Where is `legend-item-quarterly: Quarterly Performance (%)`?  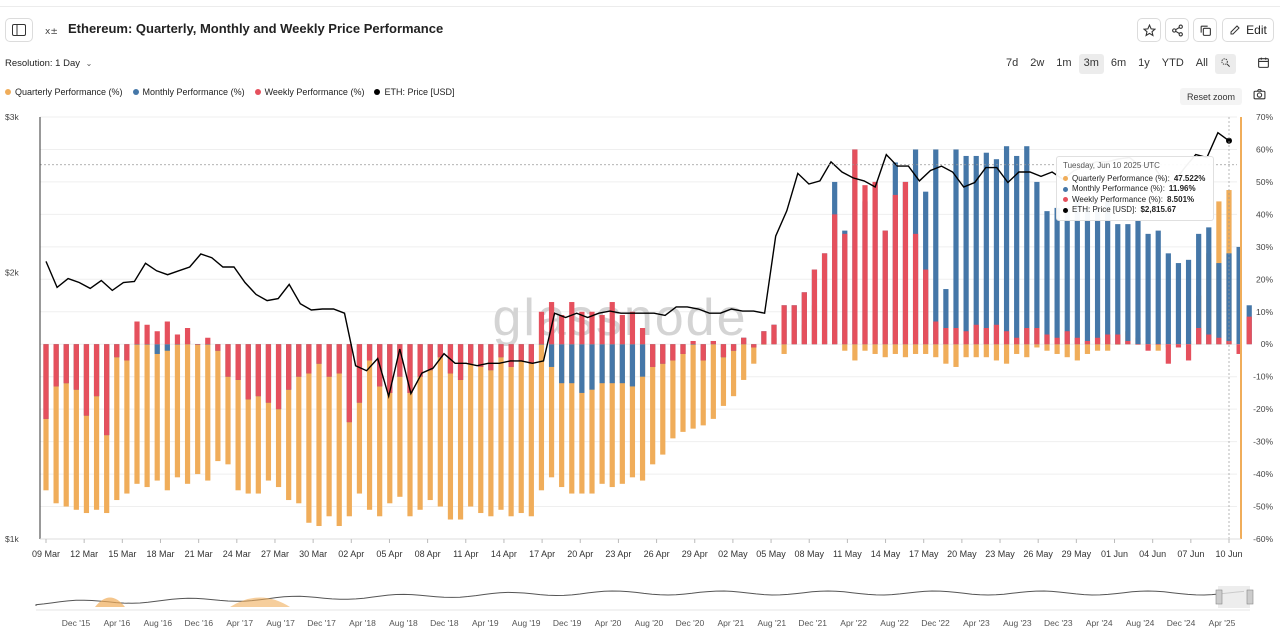
legend-item-quarterly: Quarterly Performance (%) is located at coordinates (64, 92).